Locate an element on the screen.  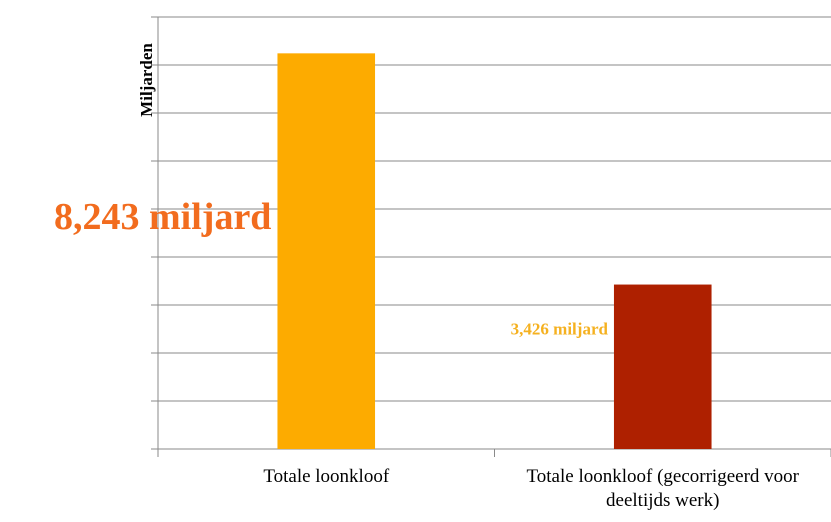
data-label: 3,426 miljard is located at coordinates (560, 328).